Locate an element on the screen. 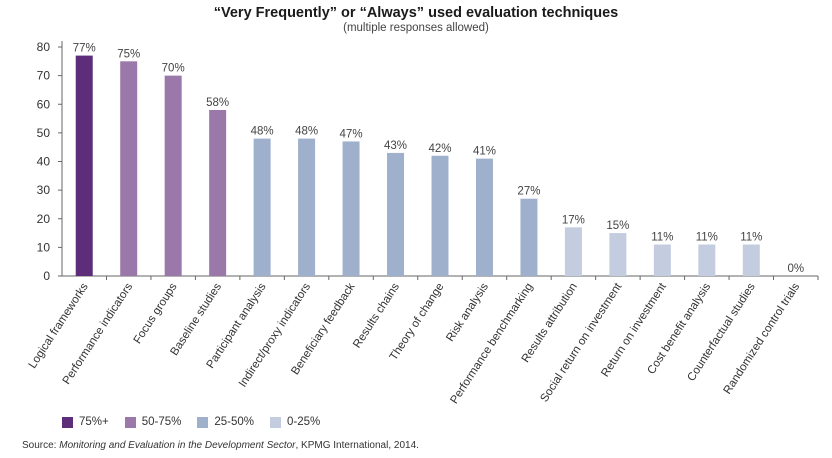 The image size is (832, 458). legend-item-0-25: 0-25% is located at coordinates (295, 422).